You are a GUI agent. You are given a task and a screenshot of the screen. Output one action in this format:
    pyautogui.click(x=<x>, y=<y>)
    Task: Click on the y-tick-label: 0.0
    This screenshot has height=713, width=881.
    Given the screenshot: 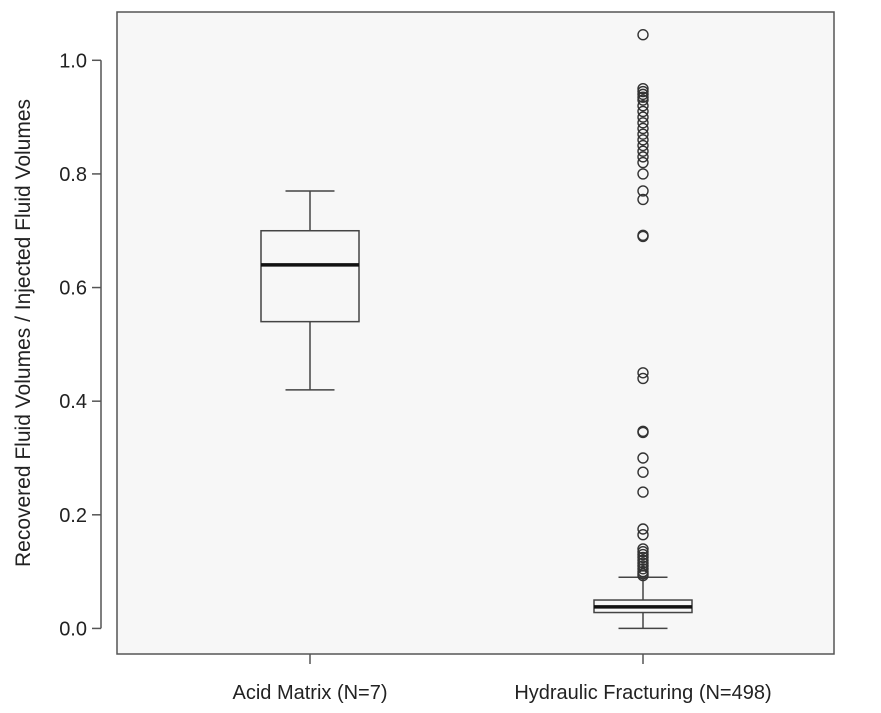 What is the action you would take?
    pyautogui.click(x=73, y=629)
    